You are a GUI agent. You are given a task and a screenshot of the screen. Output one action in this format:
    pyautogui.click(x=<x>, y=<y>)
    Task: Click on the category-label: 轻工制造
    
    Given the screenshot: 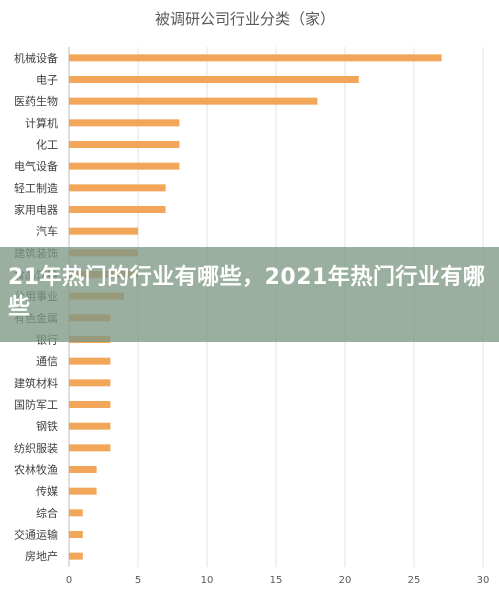 What is the action you would take?
    pyautogui.click(x=36, y=188)
    